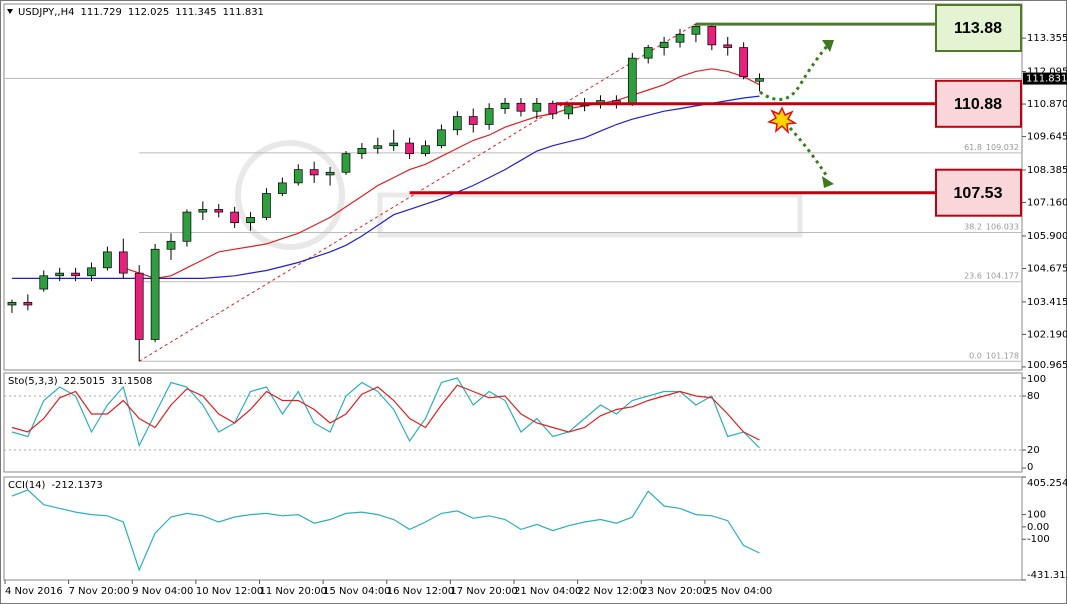 This screenshot has width=1067, height=604. I want to click on y-tick-label: -100, so click(1038, 539).